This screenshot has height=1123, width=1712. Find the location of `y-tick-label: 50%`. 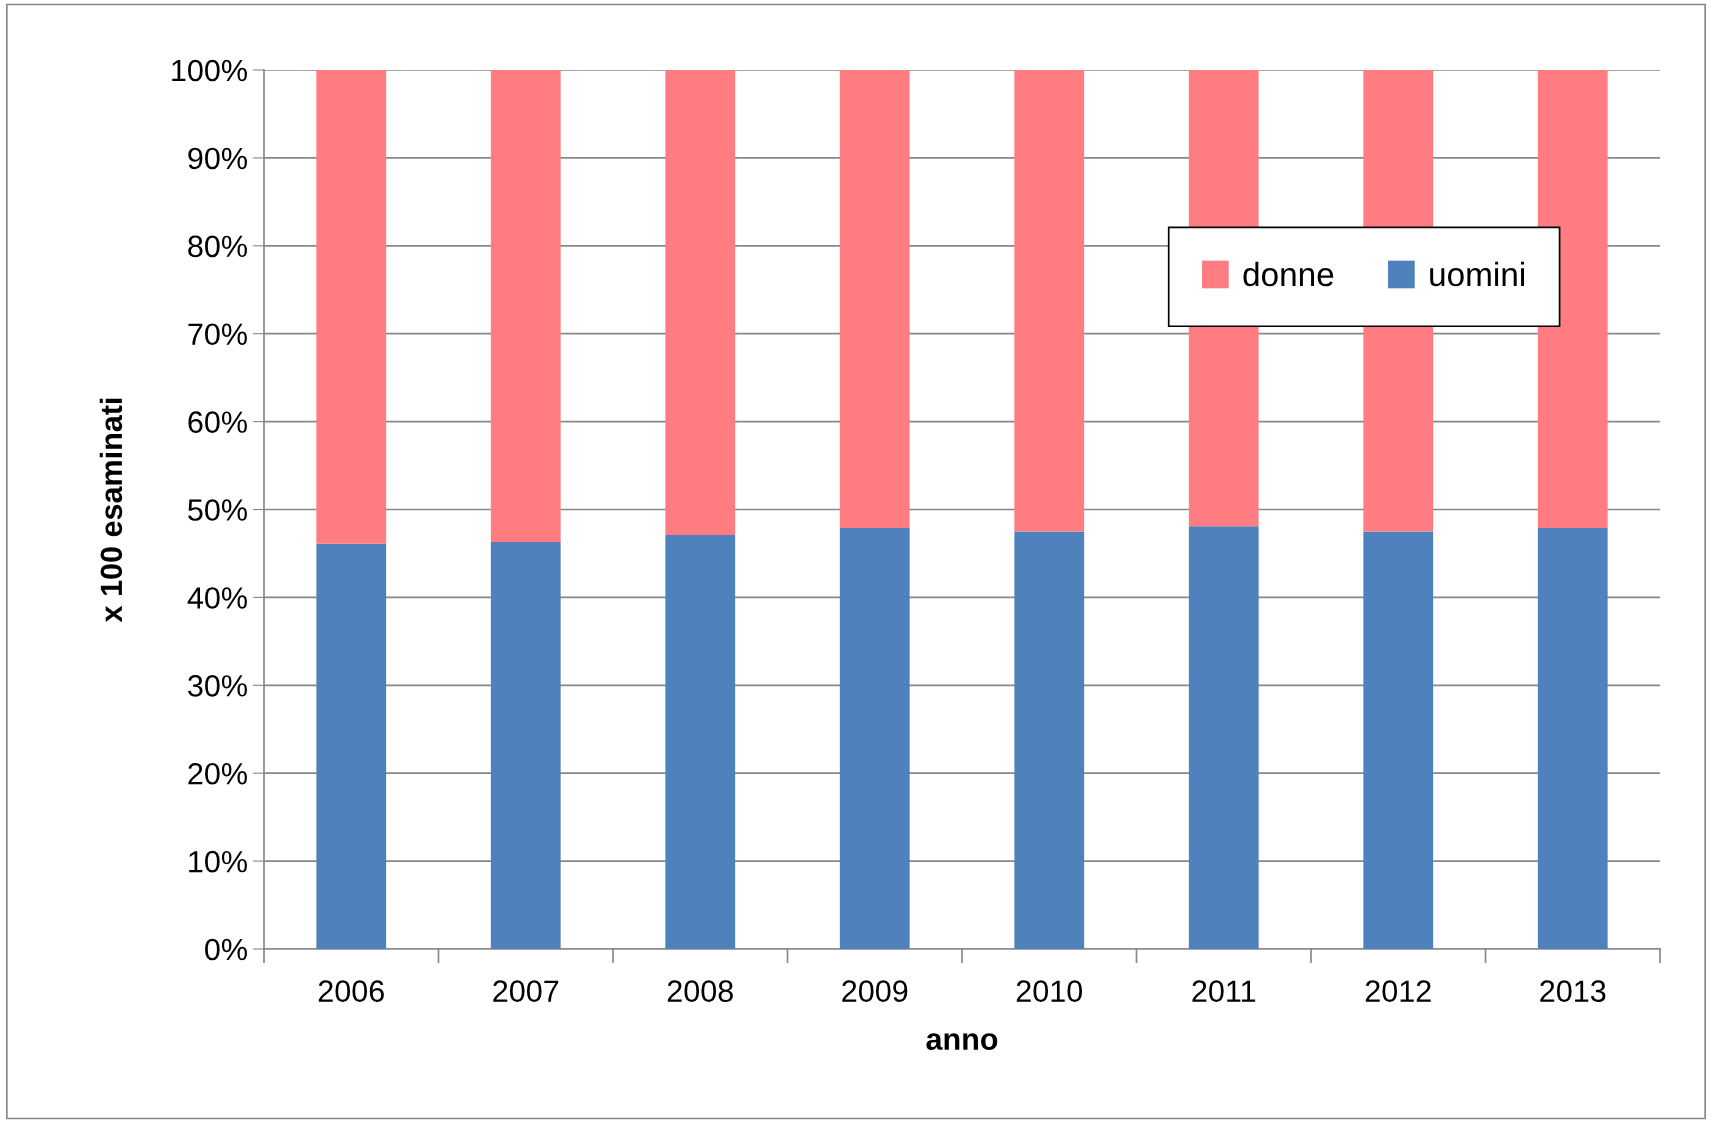

y-tick-label: 50% is located at coordinates (217, 510).